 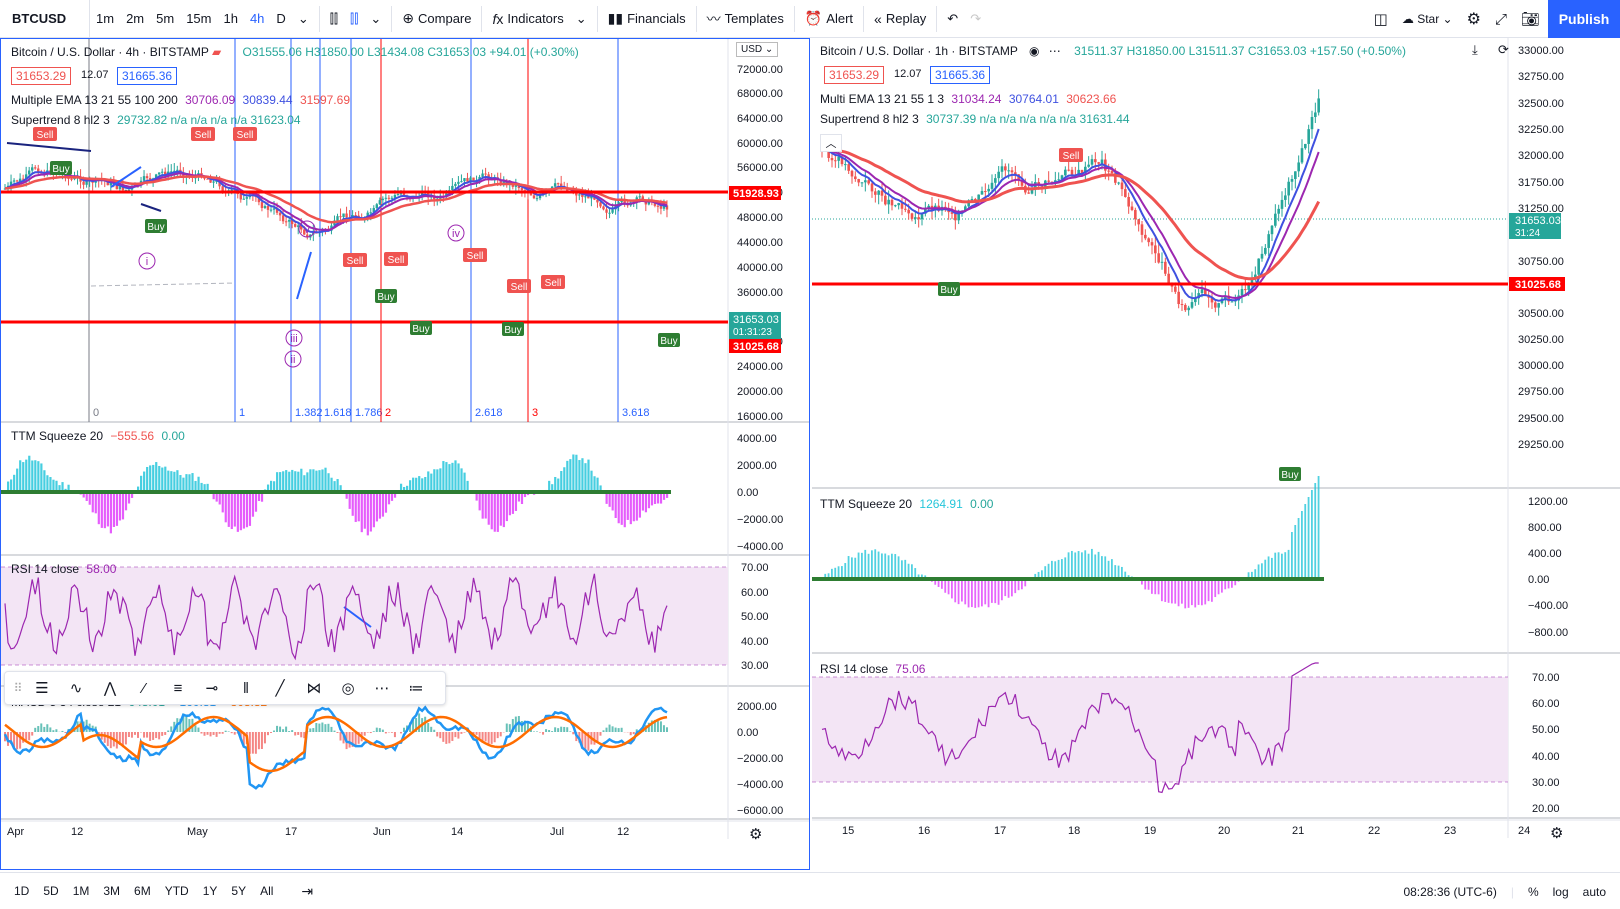 I want to click on right-ask-price-box: 31665.36, so click(x=960, y=75).